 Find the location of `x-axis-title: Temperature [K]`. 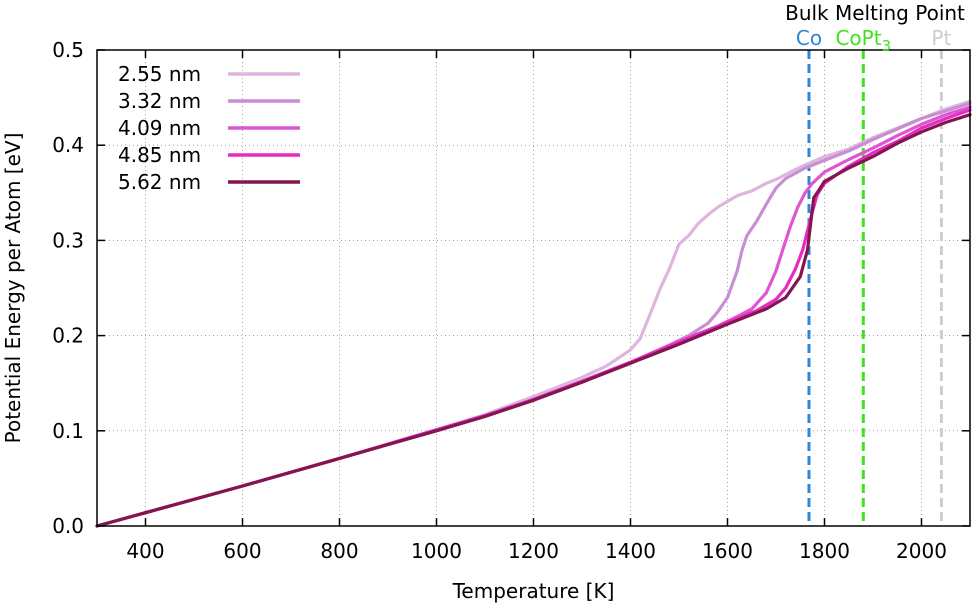

x-axis-title: Temperature [K] is located at coordinates (533, 591).